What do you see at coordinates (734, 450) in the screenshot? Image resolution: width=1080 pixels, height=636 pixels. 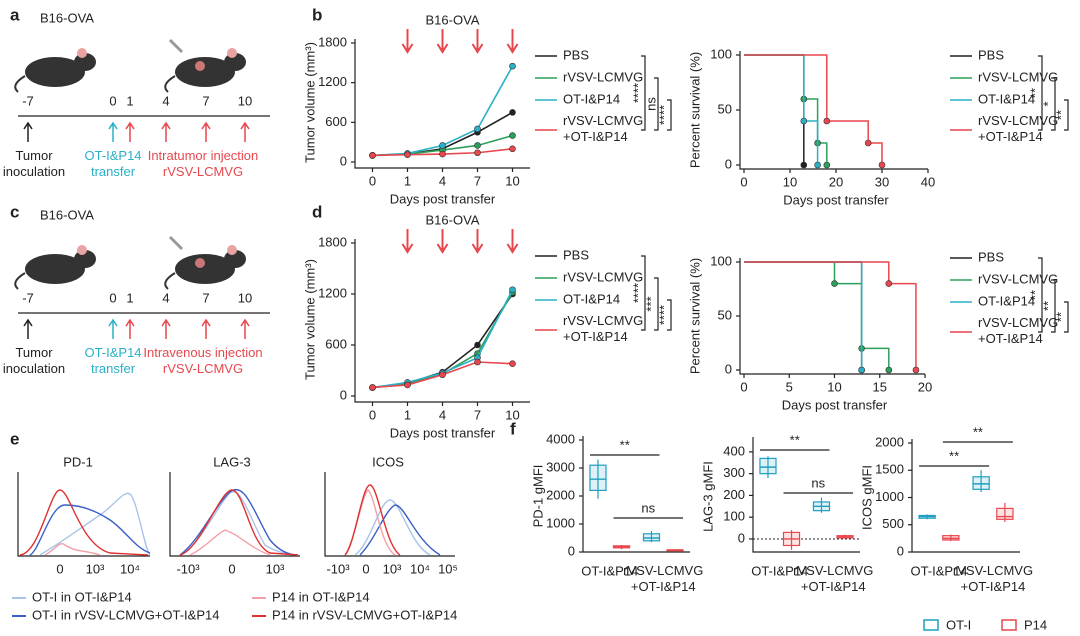 I see `y-tick-label: 400` at bounding box center [734, 450].